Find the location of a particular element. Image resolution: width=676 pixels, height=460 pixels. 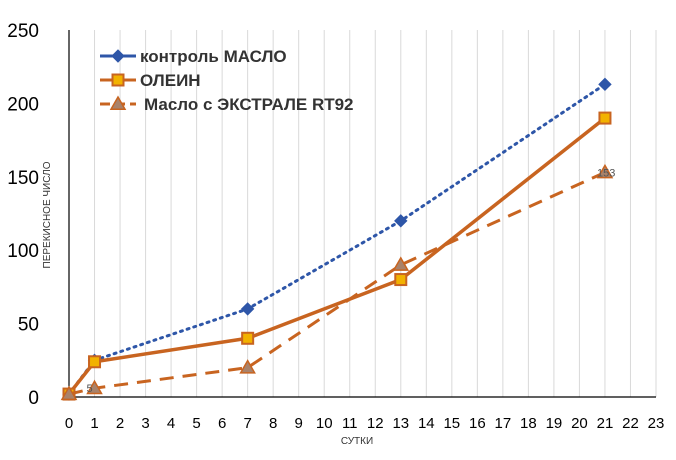

y-tick-label: 0 is located at coordinates (33, 398).